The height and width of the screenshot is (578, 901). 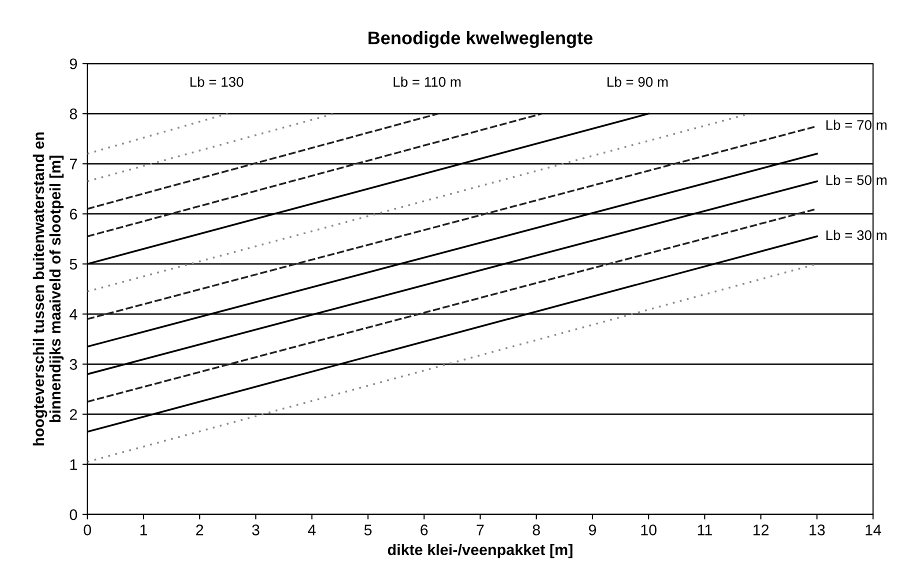 I want to click on x-tick-label: 6, so click(x=424, y=530).